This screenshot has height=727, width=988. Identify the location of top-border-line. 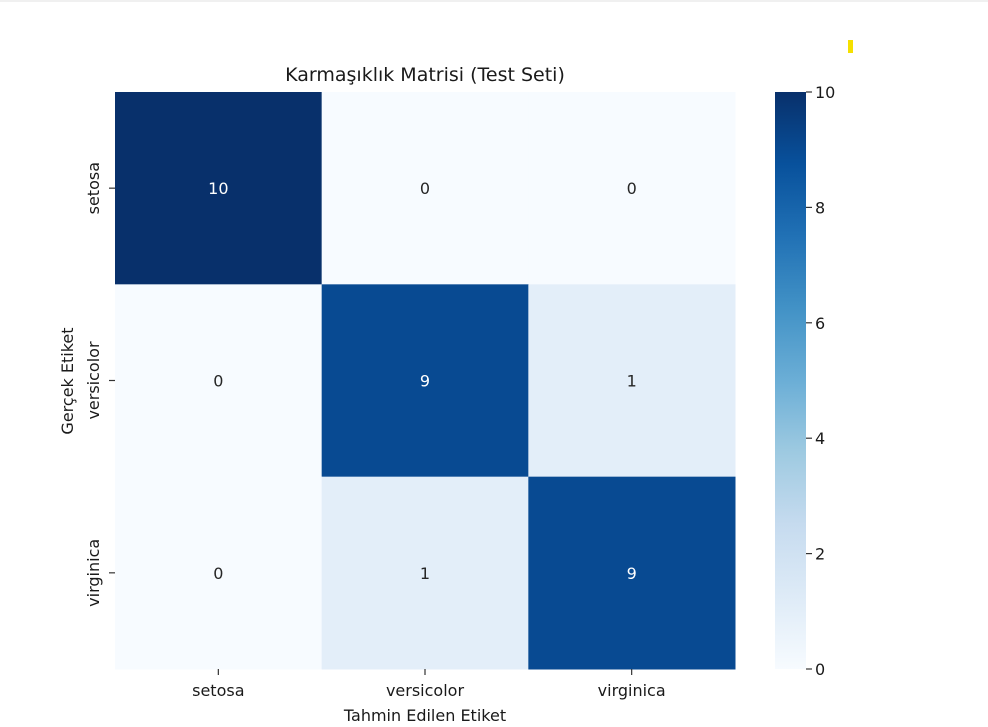
(494, 1).